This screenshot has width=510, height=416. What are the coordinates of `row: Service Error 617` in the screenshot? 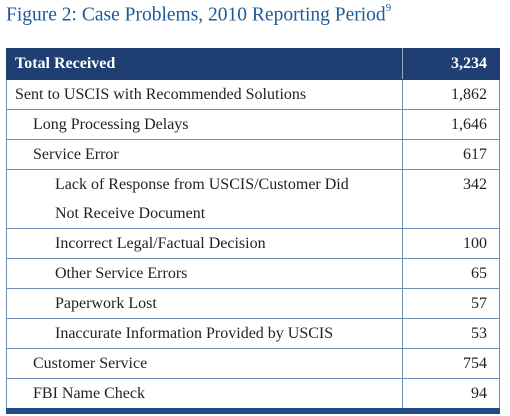 It's located at (253, 154).